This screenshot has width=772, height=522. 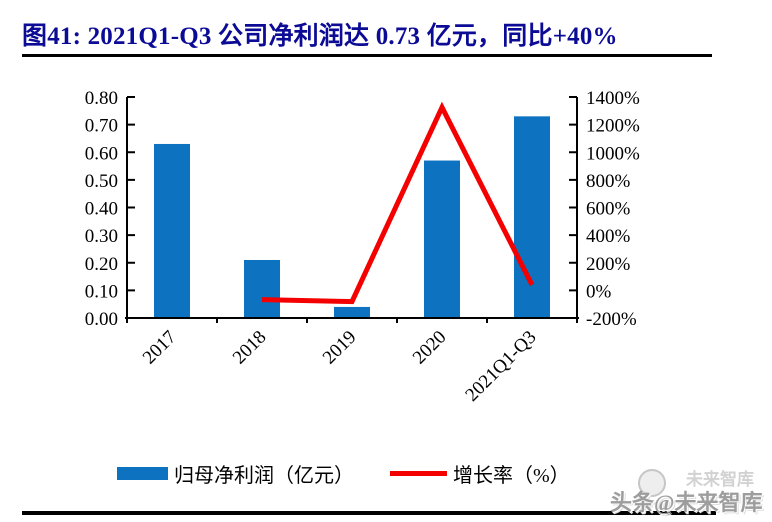 I want to click on x-axis-label: 2017, so click(x=160, y=348).